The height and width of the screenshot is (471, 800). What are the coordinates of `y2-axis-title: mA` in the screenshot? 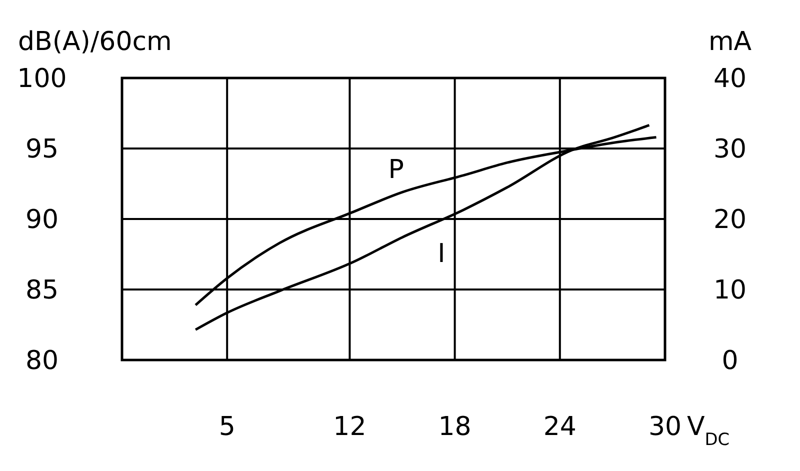 It's located at (730, 42).